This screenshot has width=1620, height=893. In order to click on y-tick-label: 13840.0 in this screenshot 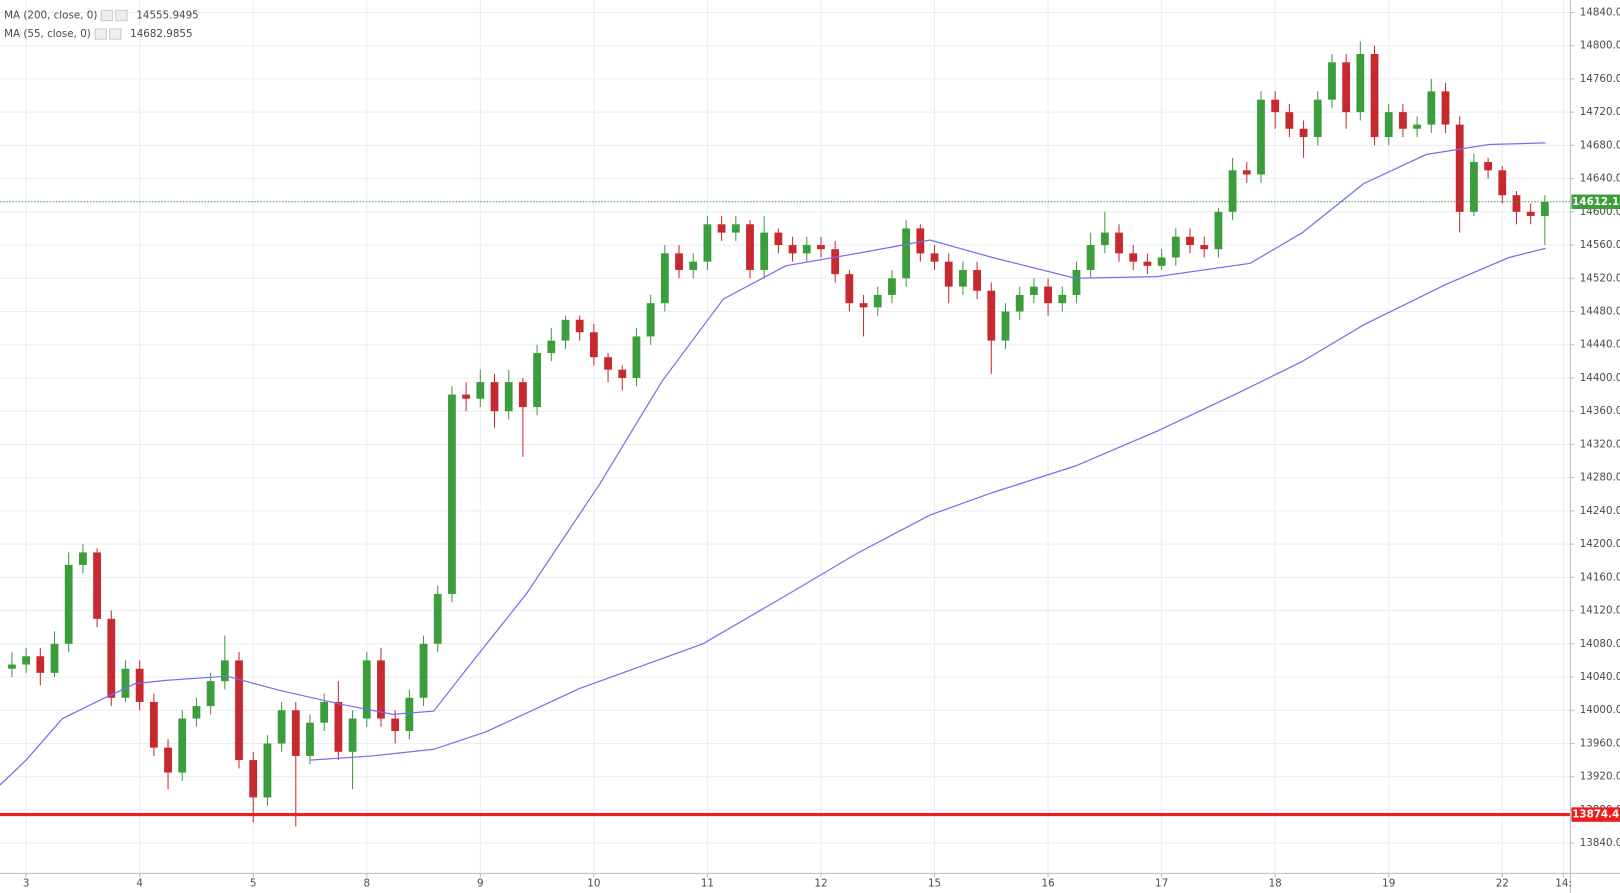, I will do `click(1600, 843)`.